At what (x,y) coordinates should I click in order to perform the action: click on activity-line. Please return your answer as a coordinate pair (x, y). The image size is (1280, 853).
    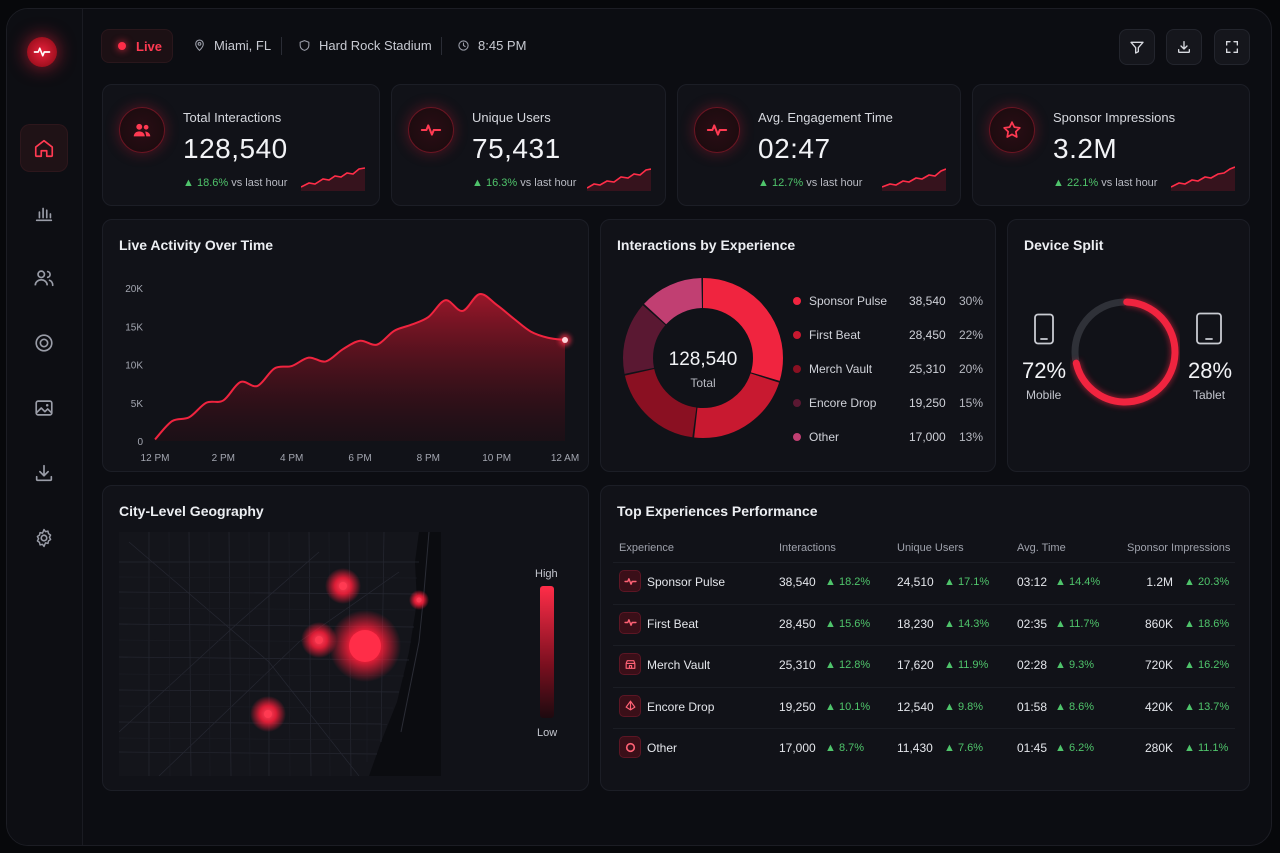
    Looking at the image, I should click on (360, 367).